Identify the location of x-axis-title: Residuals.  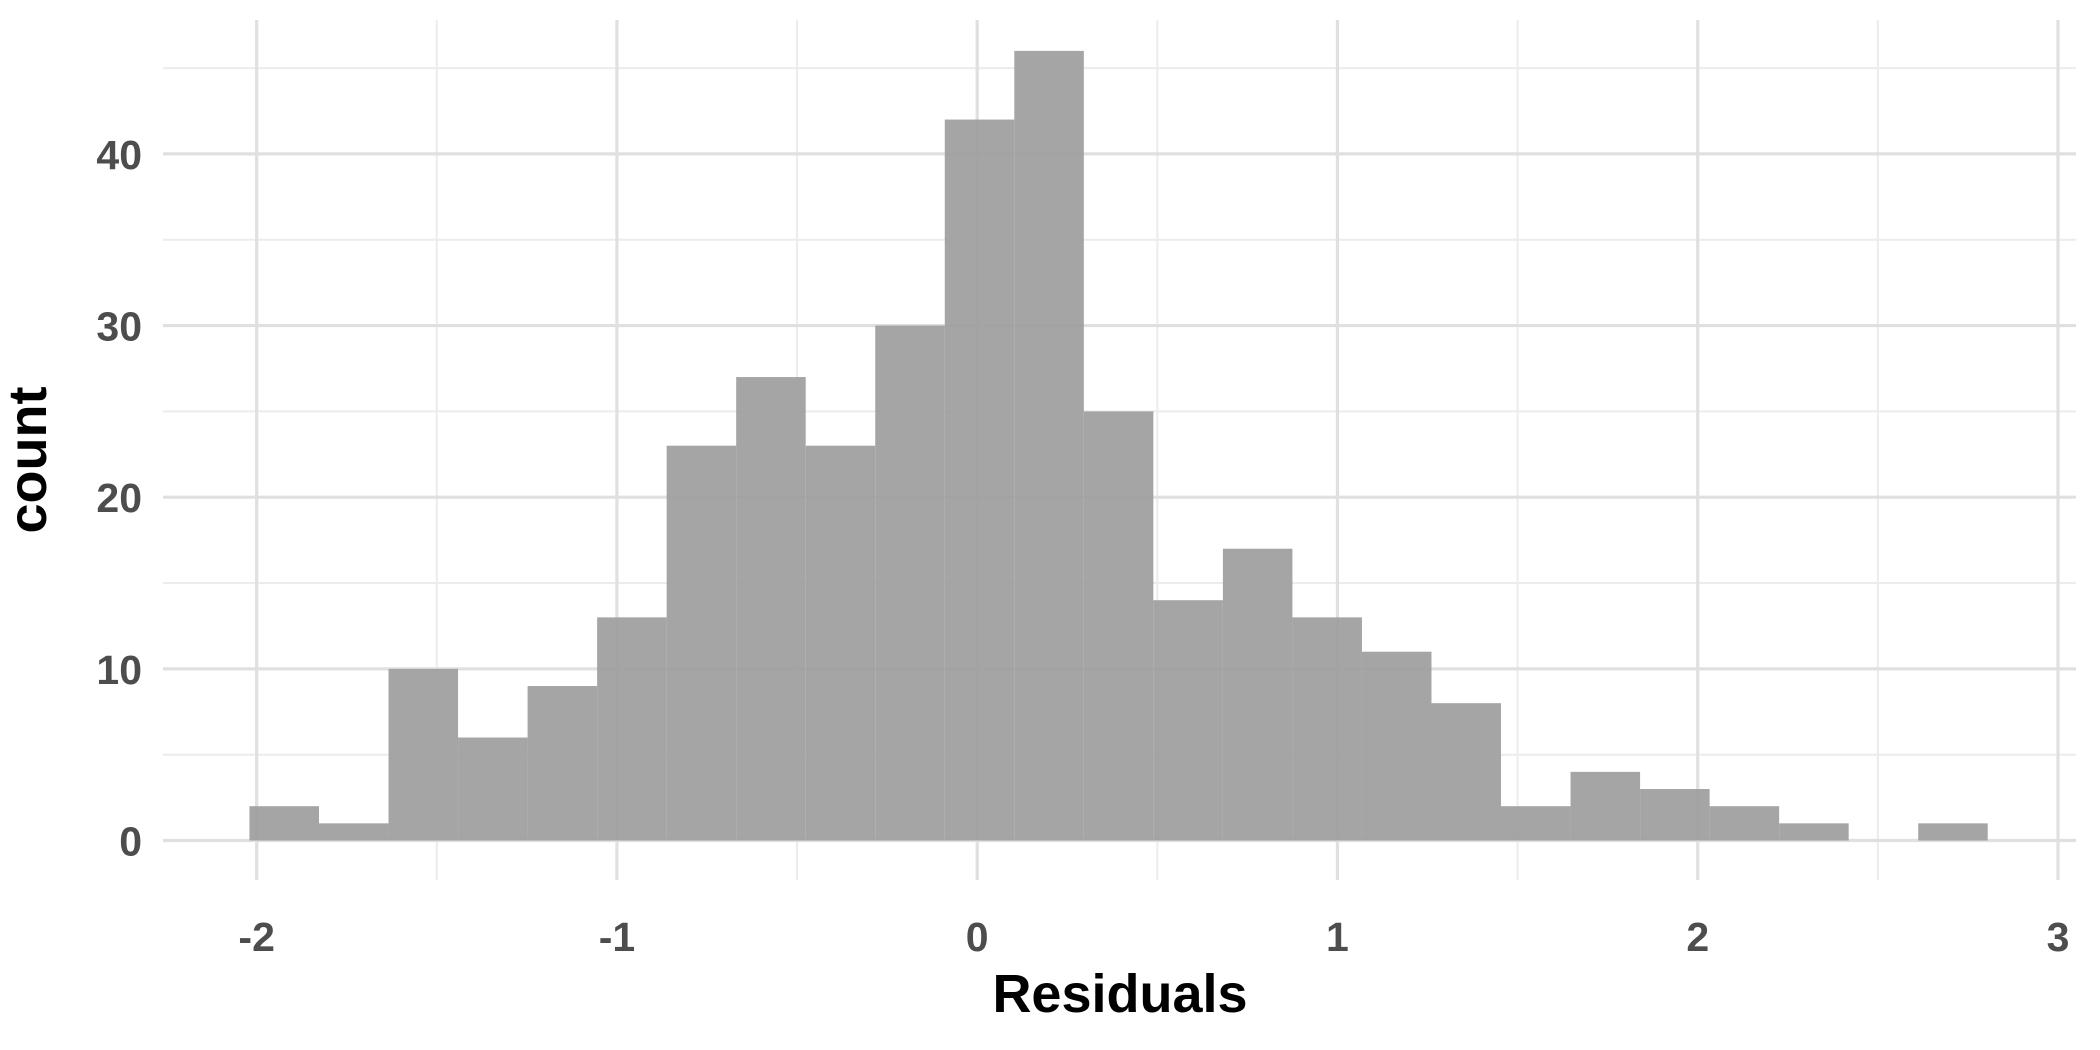
(1119, 994).